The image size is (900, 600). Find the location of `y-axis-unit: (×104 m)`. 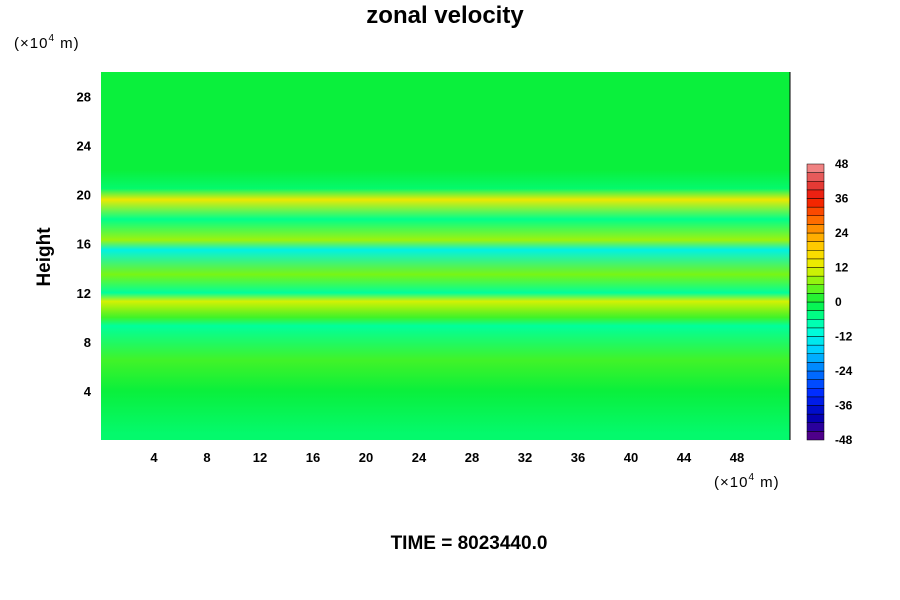

y-axis-unit: (×104 m) is located at coordinates (47, 42).